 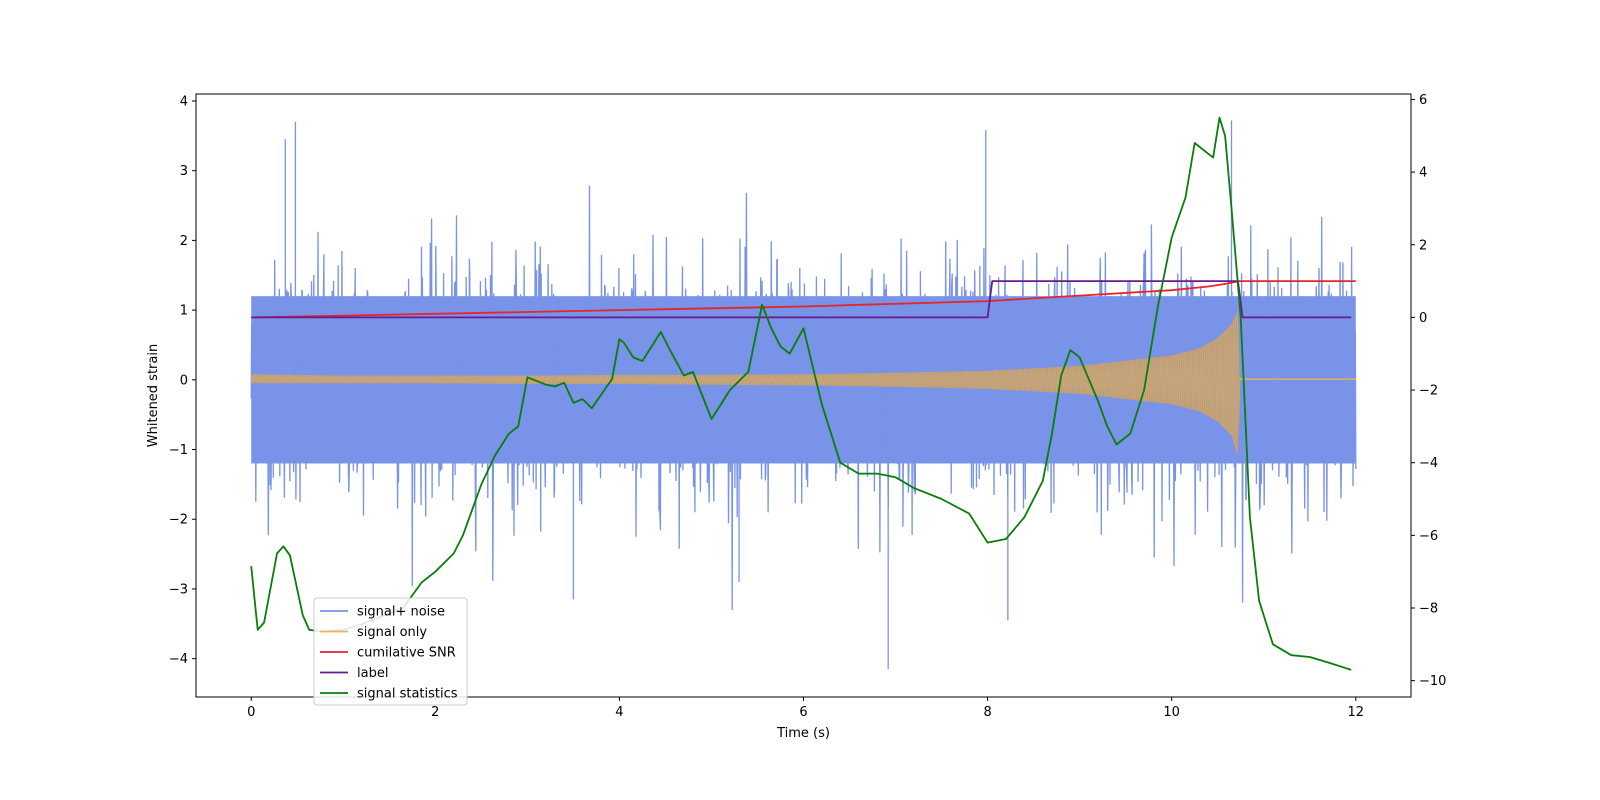 I want to click on y-tick-label: 4, so click(x=184, y=101).